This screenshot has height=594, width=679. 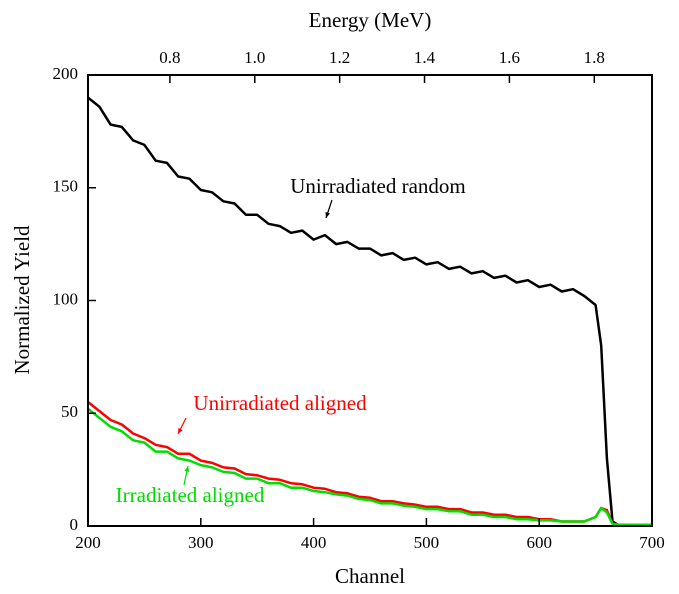 I want to click on x-tick-label: 700, so click(x=652, y=542).